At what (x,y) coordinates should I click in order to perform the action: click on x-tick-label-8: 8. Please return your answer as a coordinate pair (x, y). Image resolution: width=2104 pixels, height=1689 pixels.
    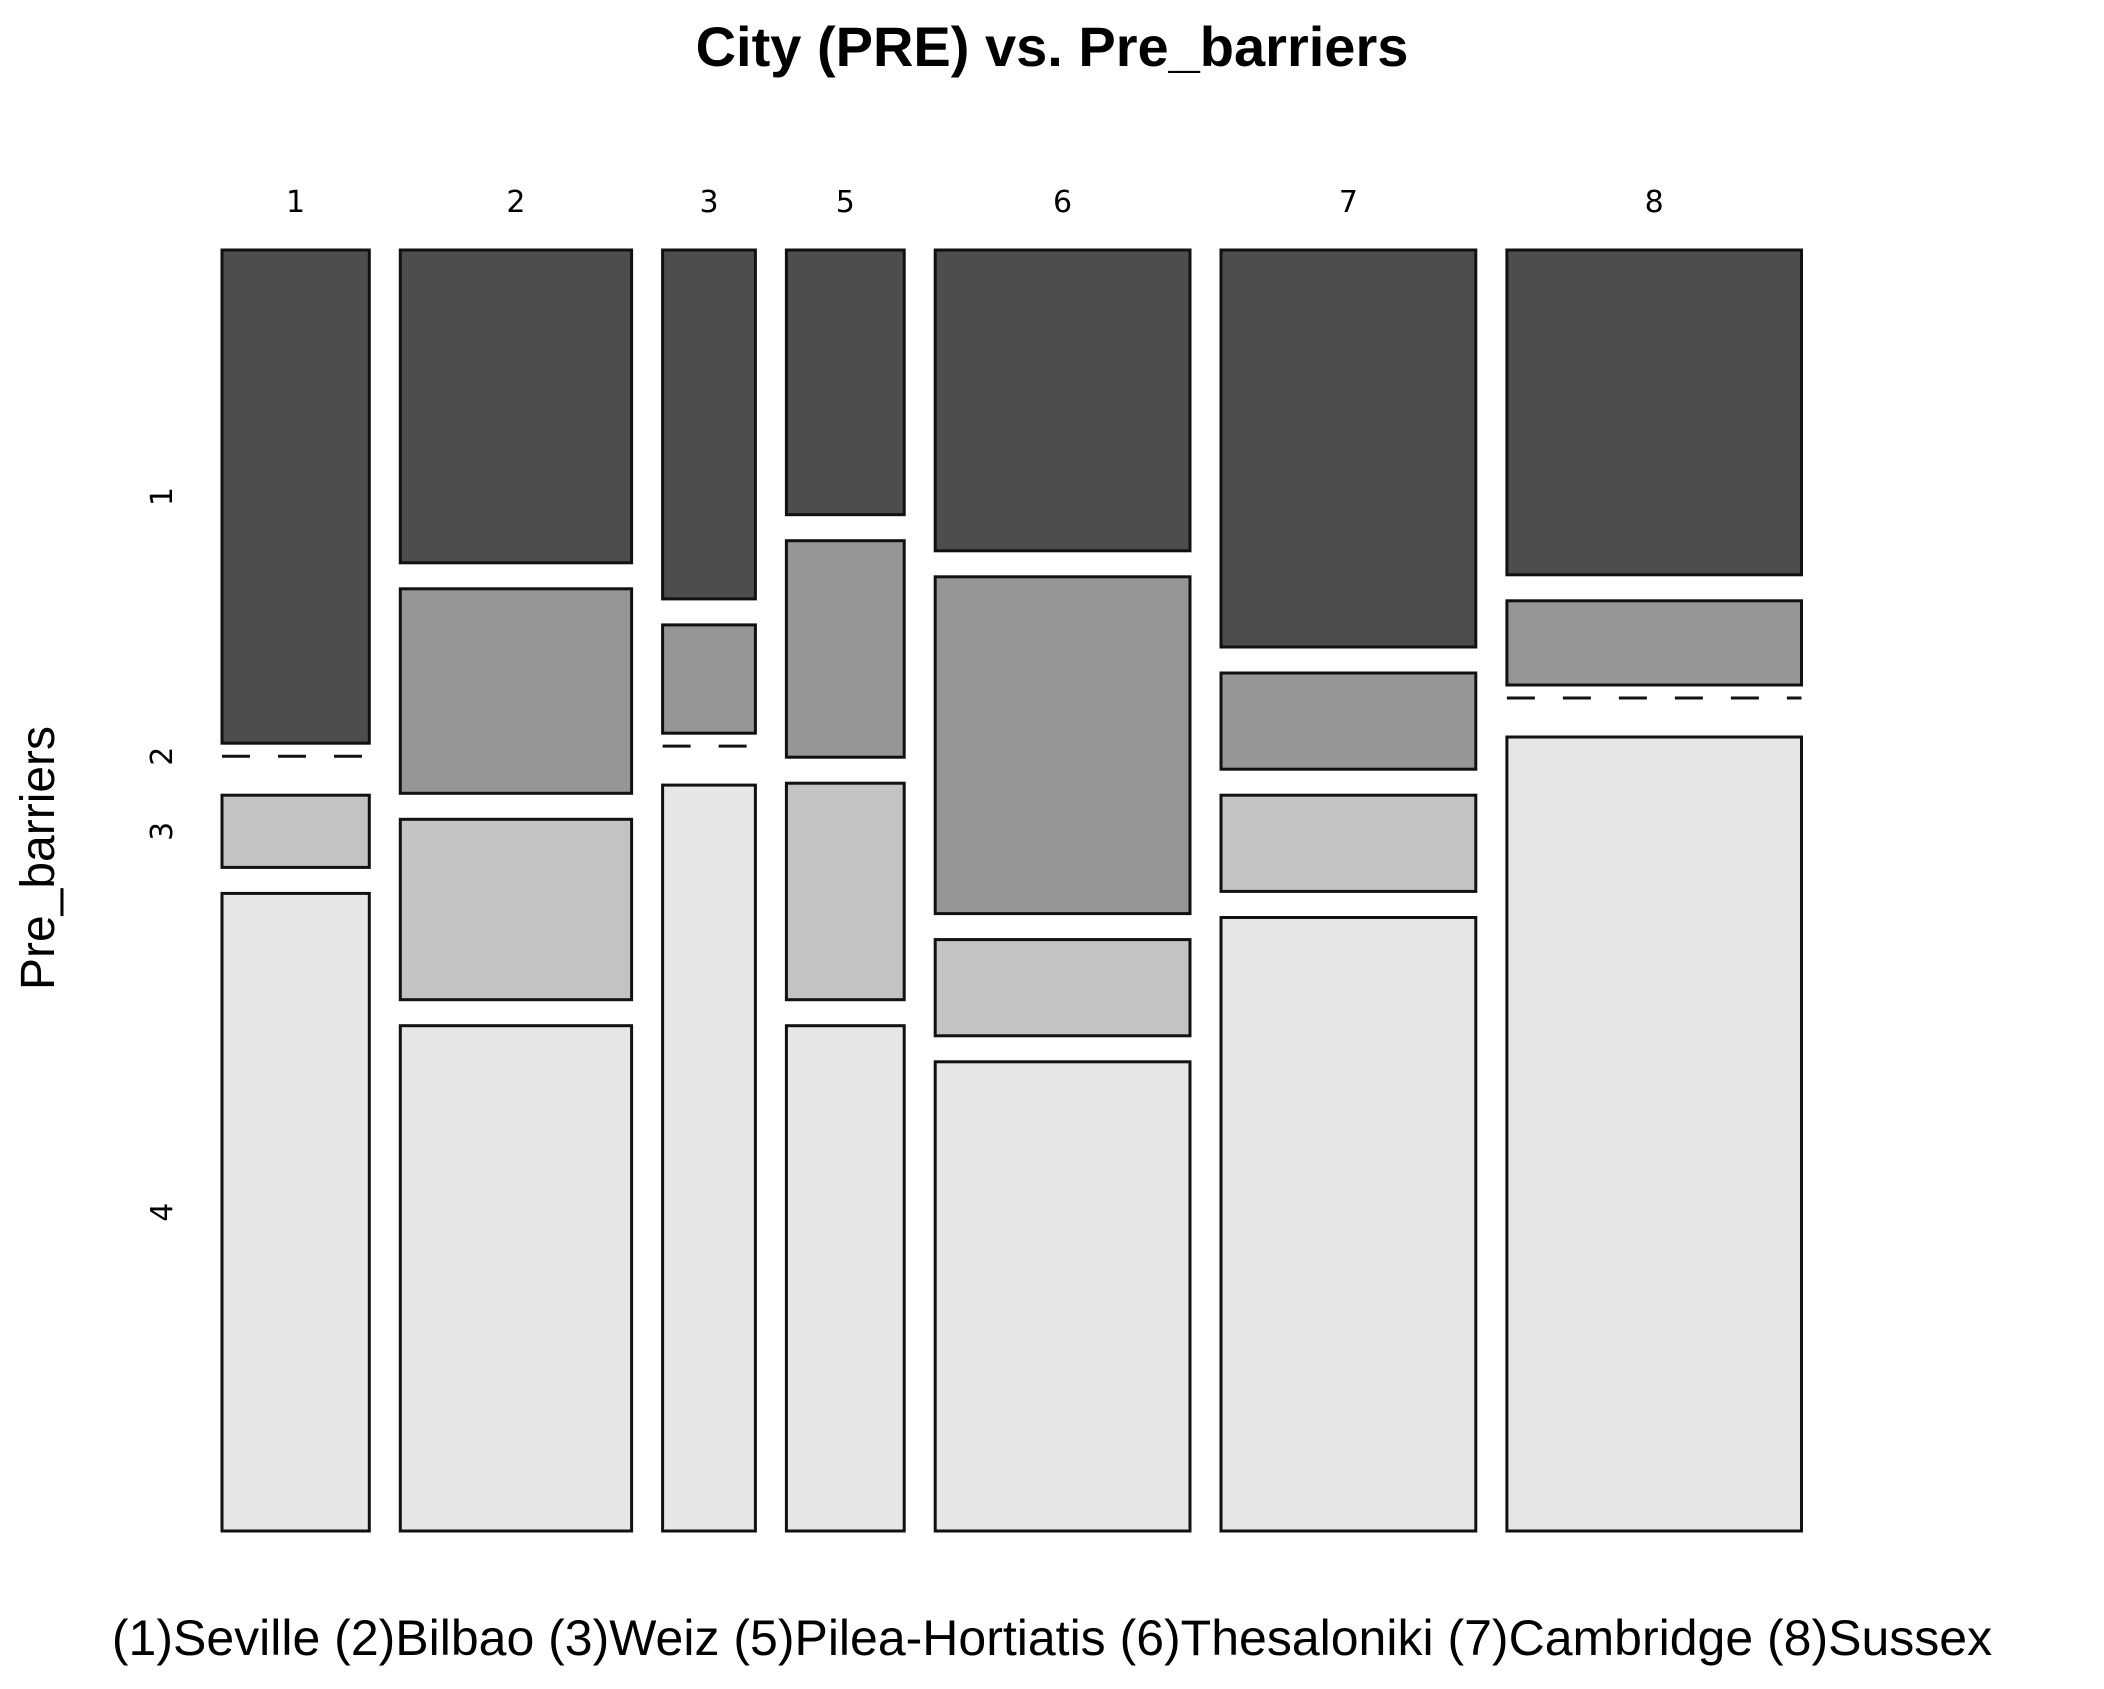
    Looking at the image, I should click on (1654, 202).